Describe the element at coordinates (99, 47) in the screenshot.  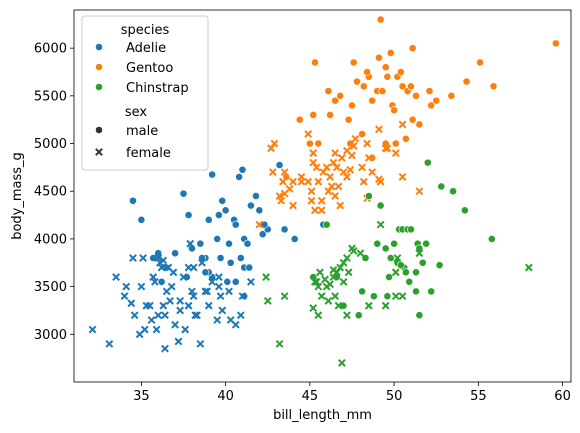
I see `legend-marker-adelie` at that location.